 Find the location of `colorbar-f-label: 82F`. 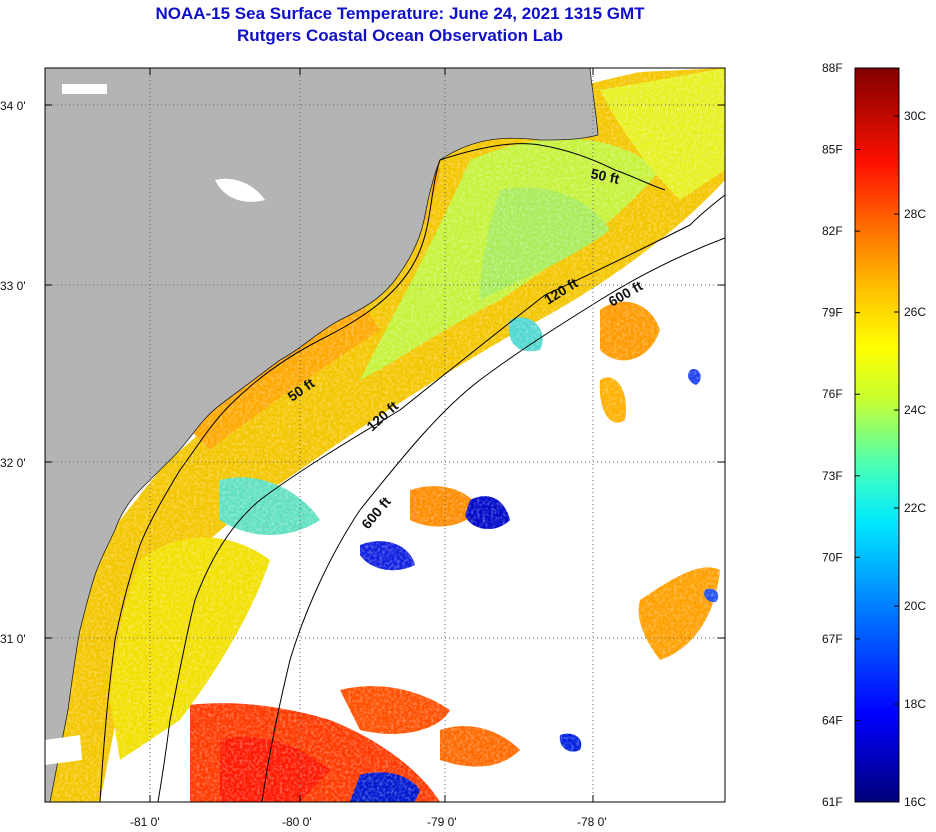

colorbar-f-label: 82F is located at coordinates (832, 231).